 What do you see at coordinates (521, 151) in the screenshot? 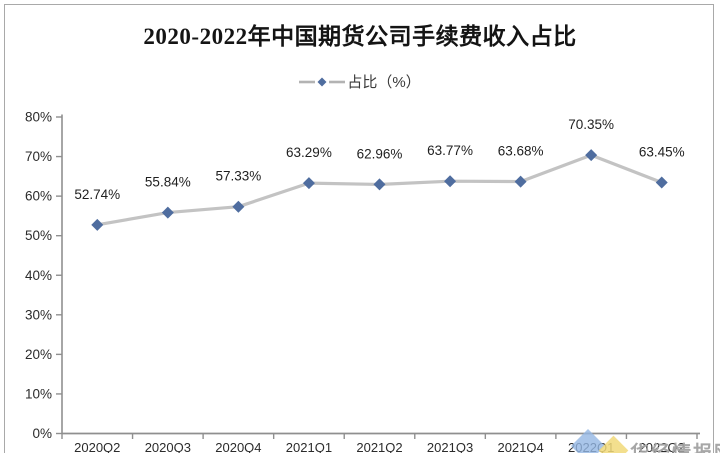
I see `data-point-label: 63.68%` at bounding box center [521, 151].